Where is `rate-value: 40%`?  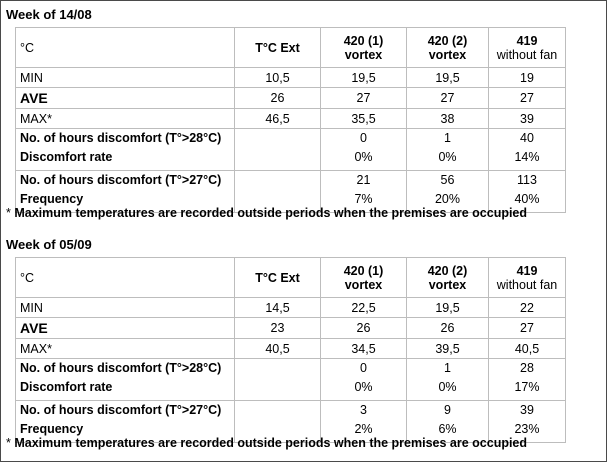
rate-value: 40% is located at coordinates (527, 199).